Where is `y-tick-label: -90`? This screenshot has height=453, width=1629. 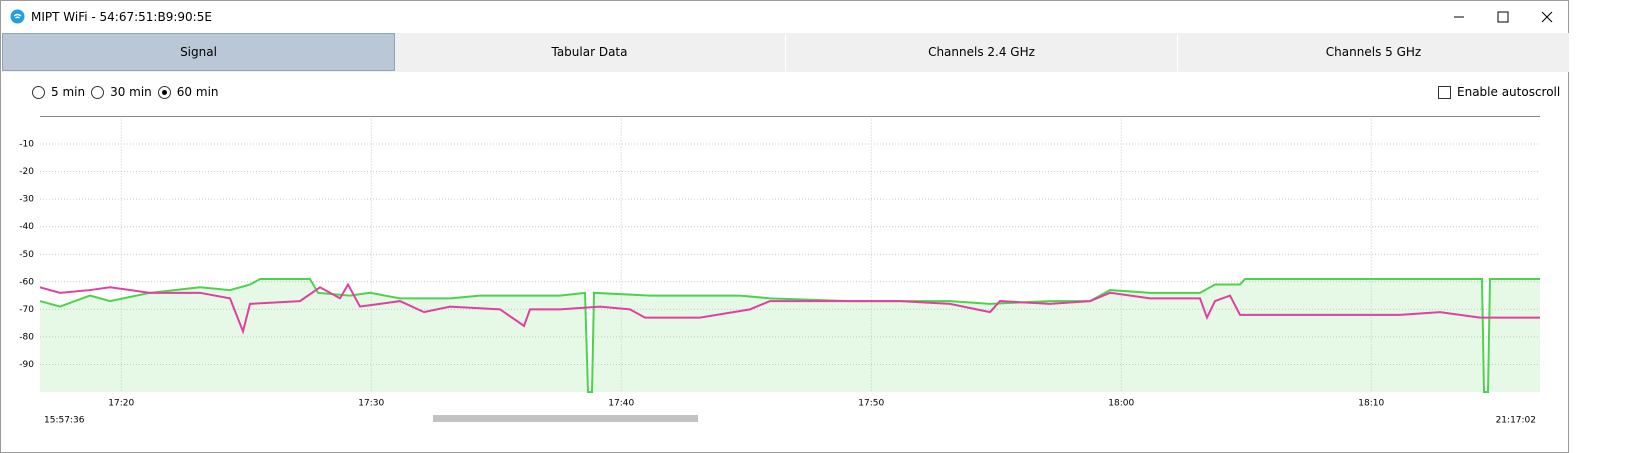 y-tick-label: -90 is located at coordinates (26, 365).